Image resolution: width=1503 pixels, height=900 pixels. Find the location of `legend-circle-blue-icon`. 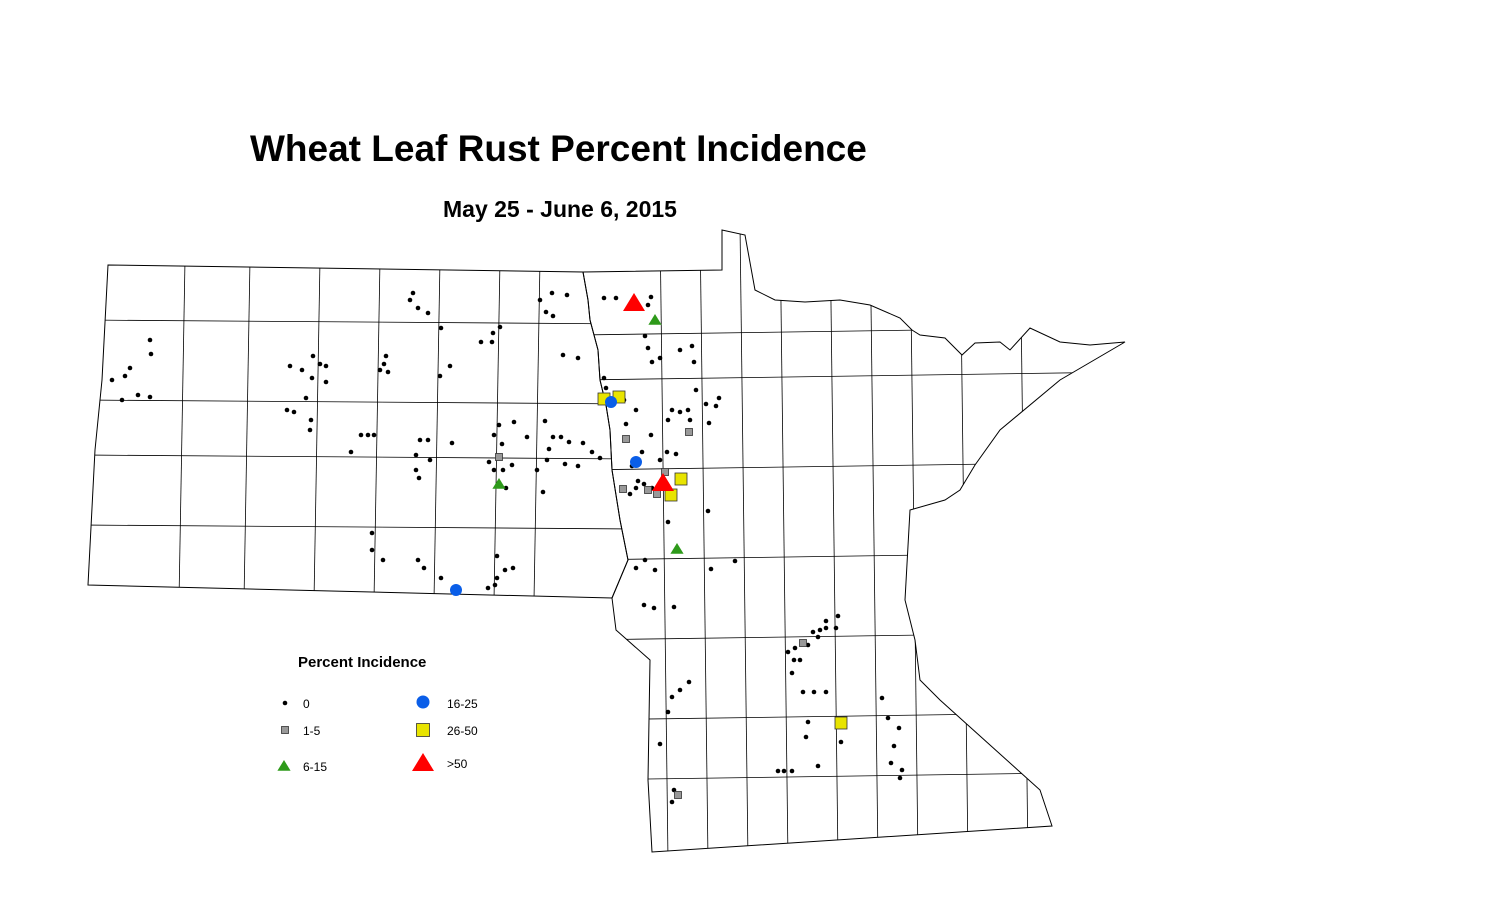

legend-circle-blue-icon is located at coordinates (423, 702).